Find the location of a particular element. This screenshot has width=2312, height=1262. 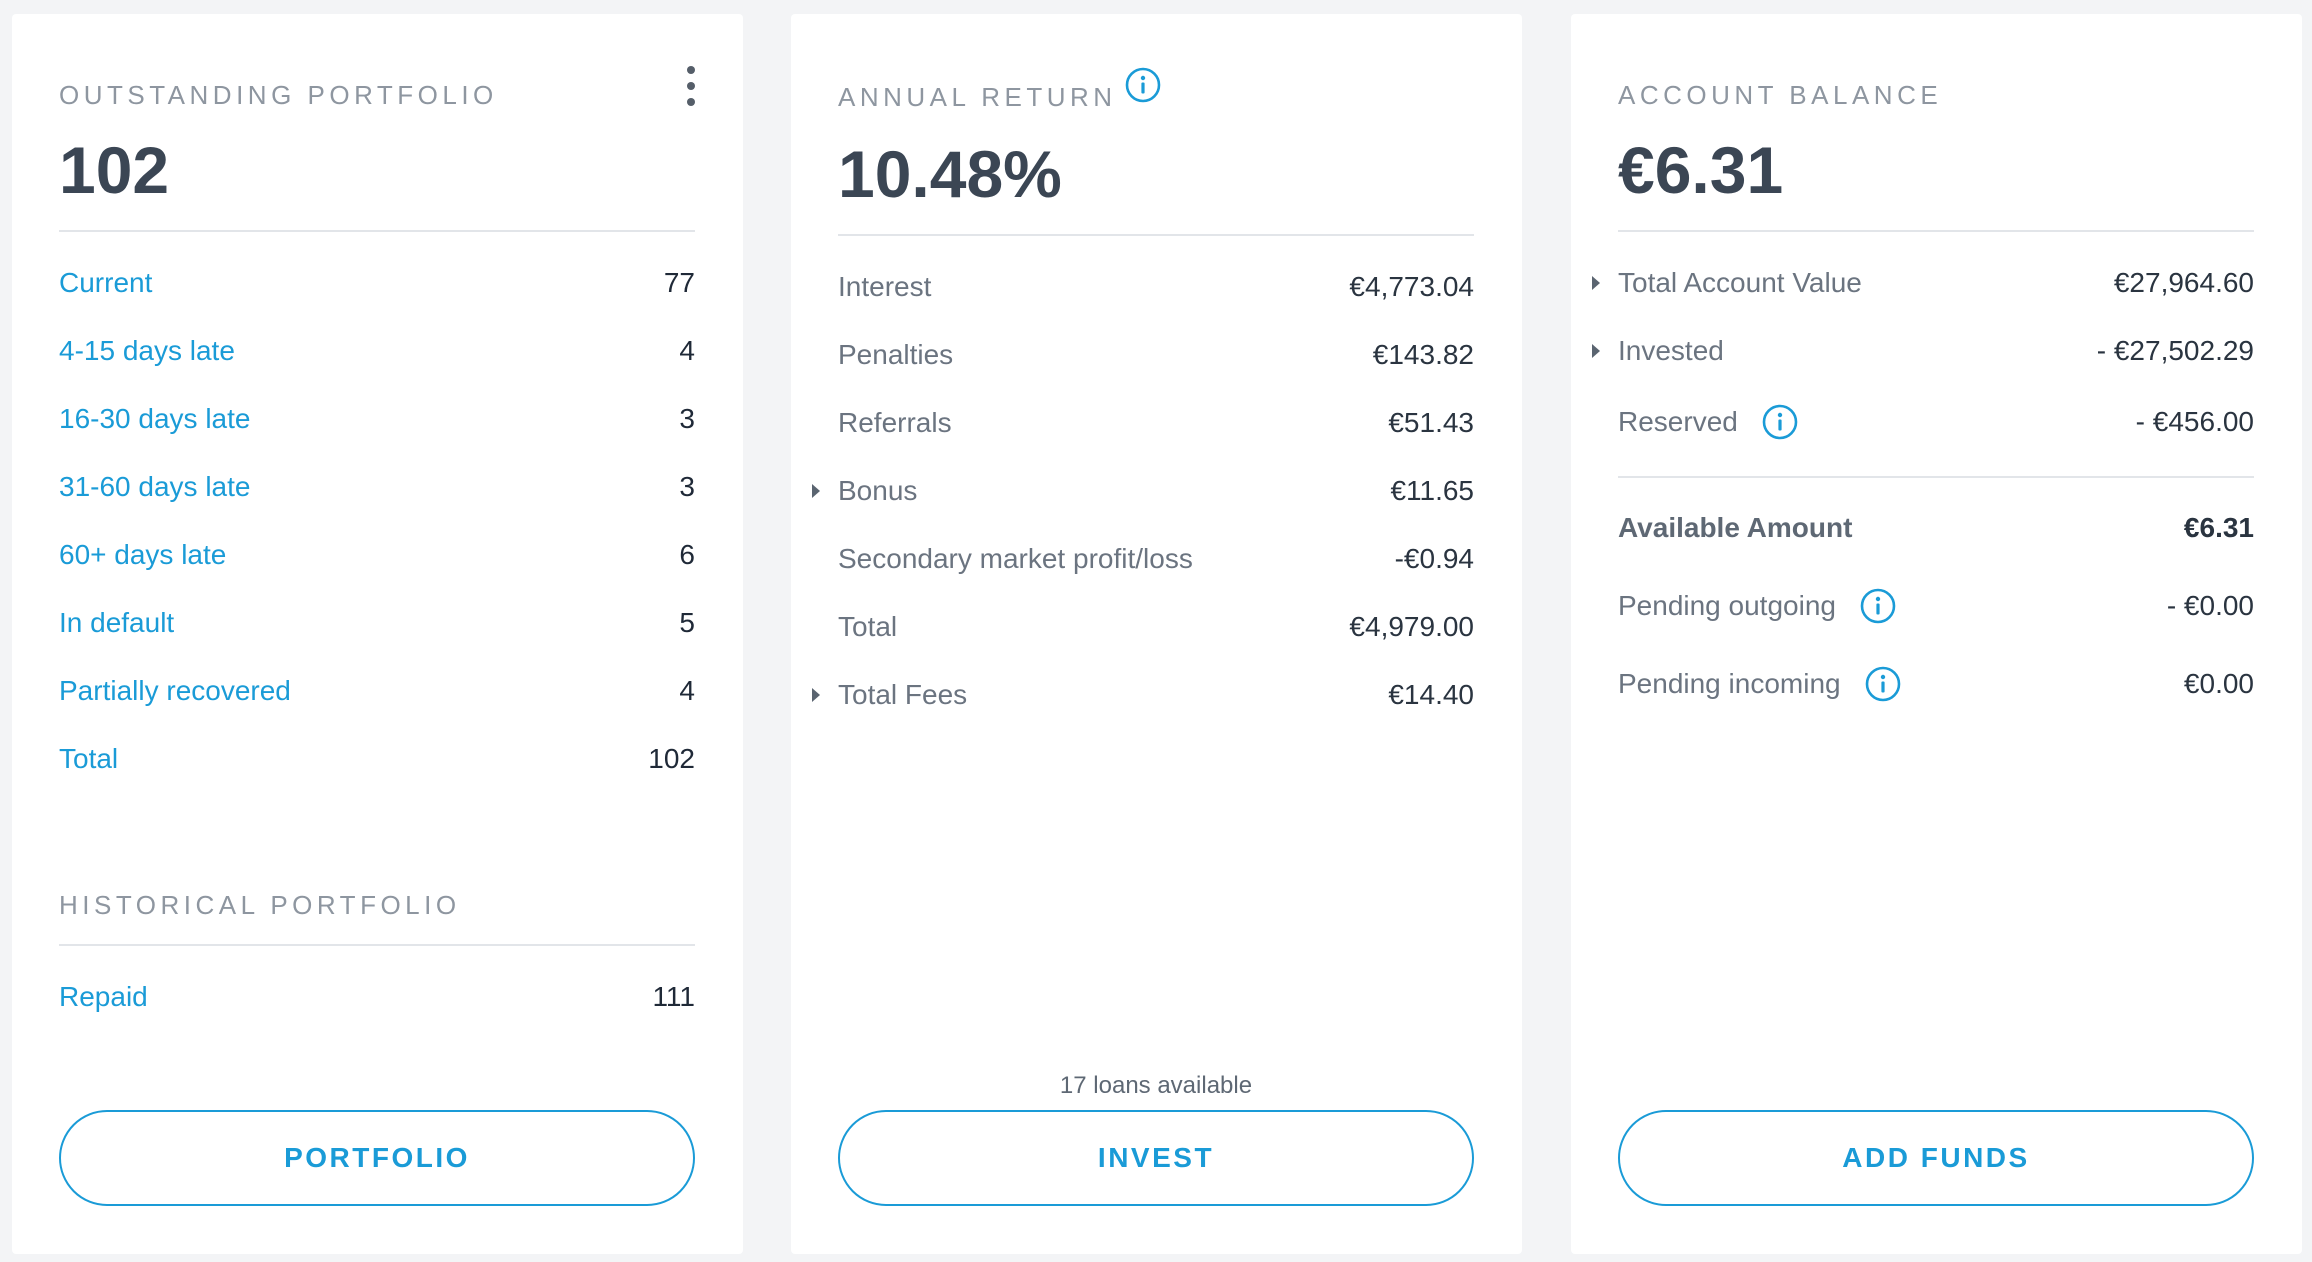

return-row-value: €4,979.00 is located at coordinates (1411, 626).